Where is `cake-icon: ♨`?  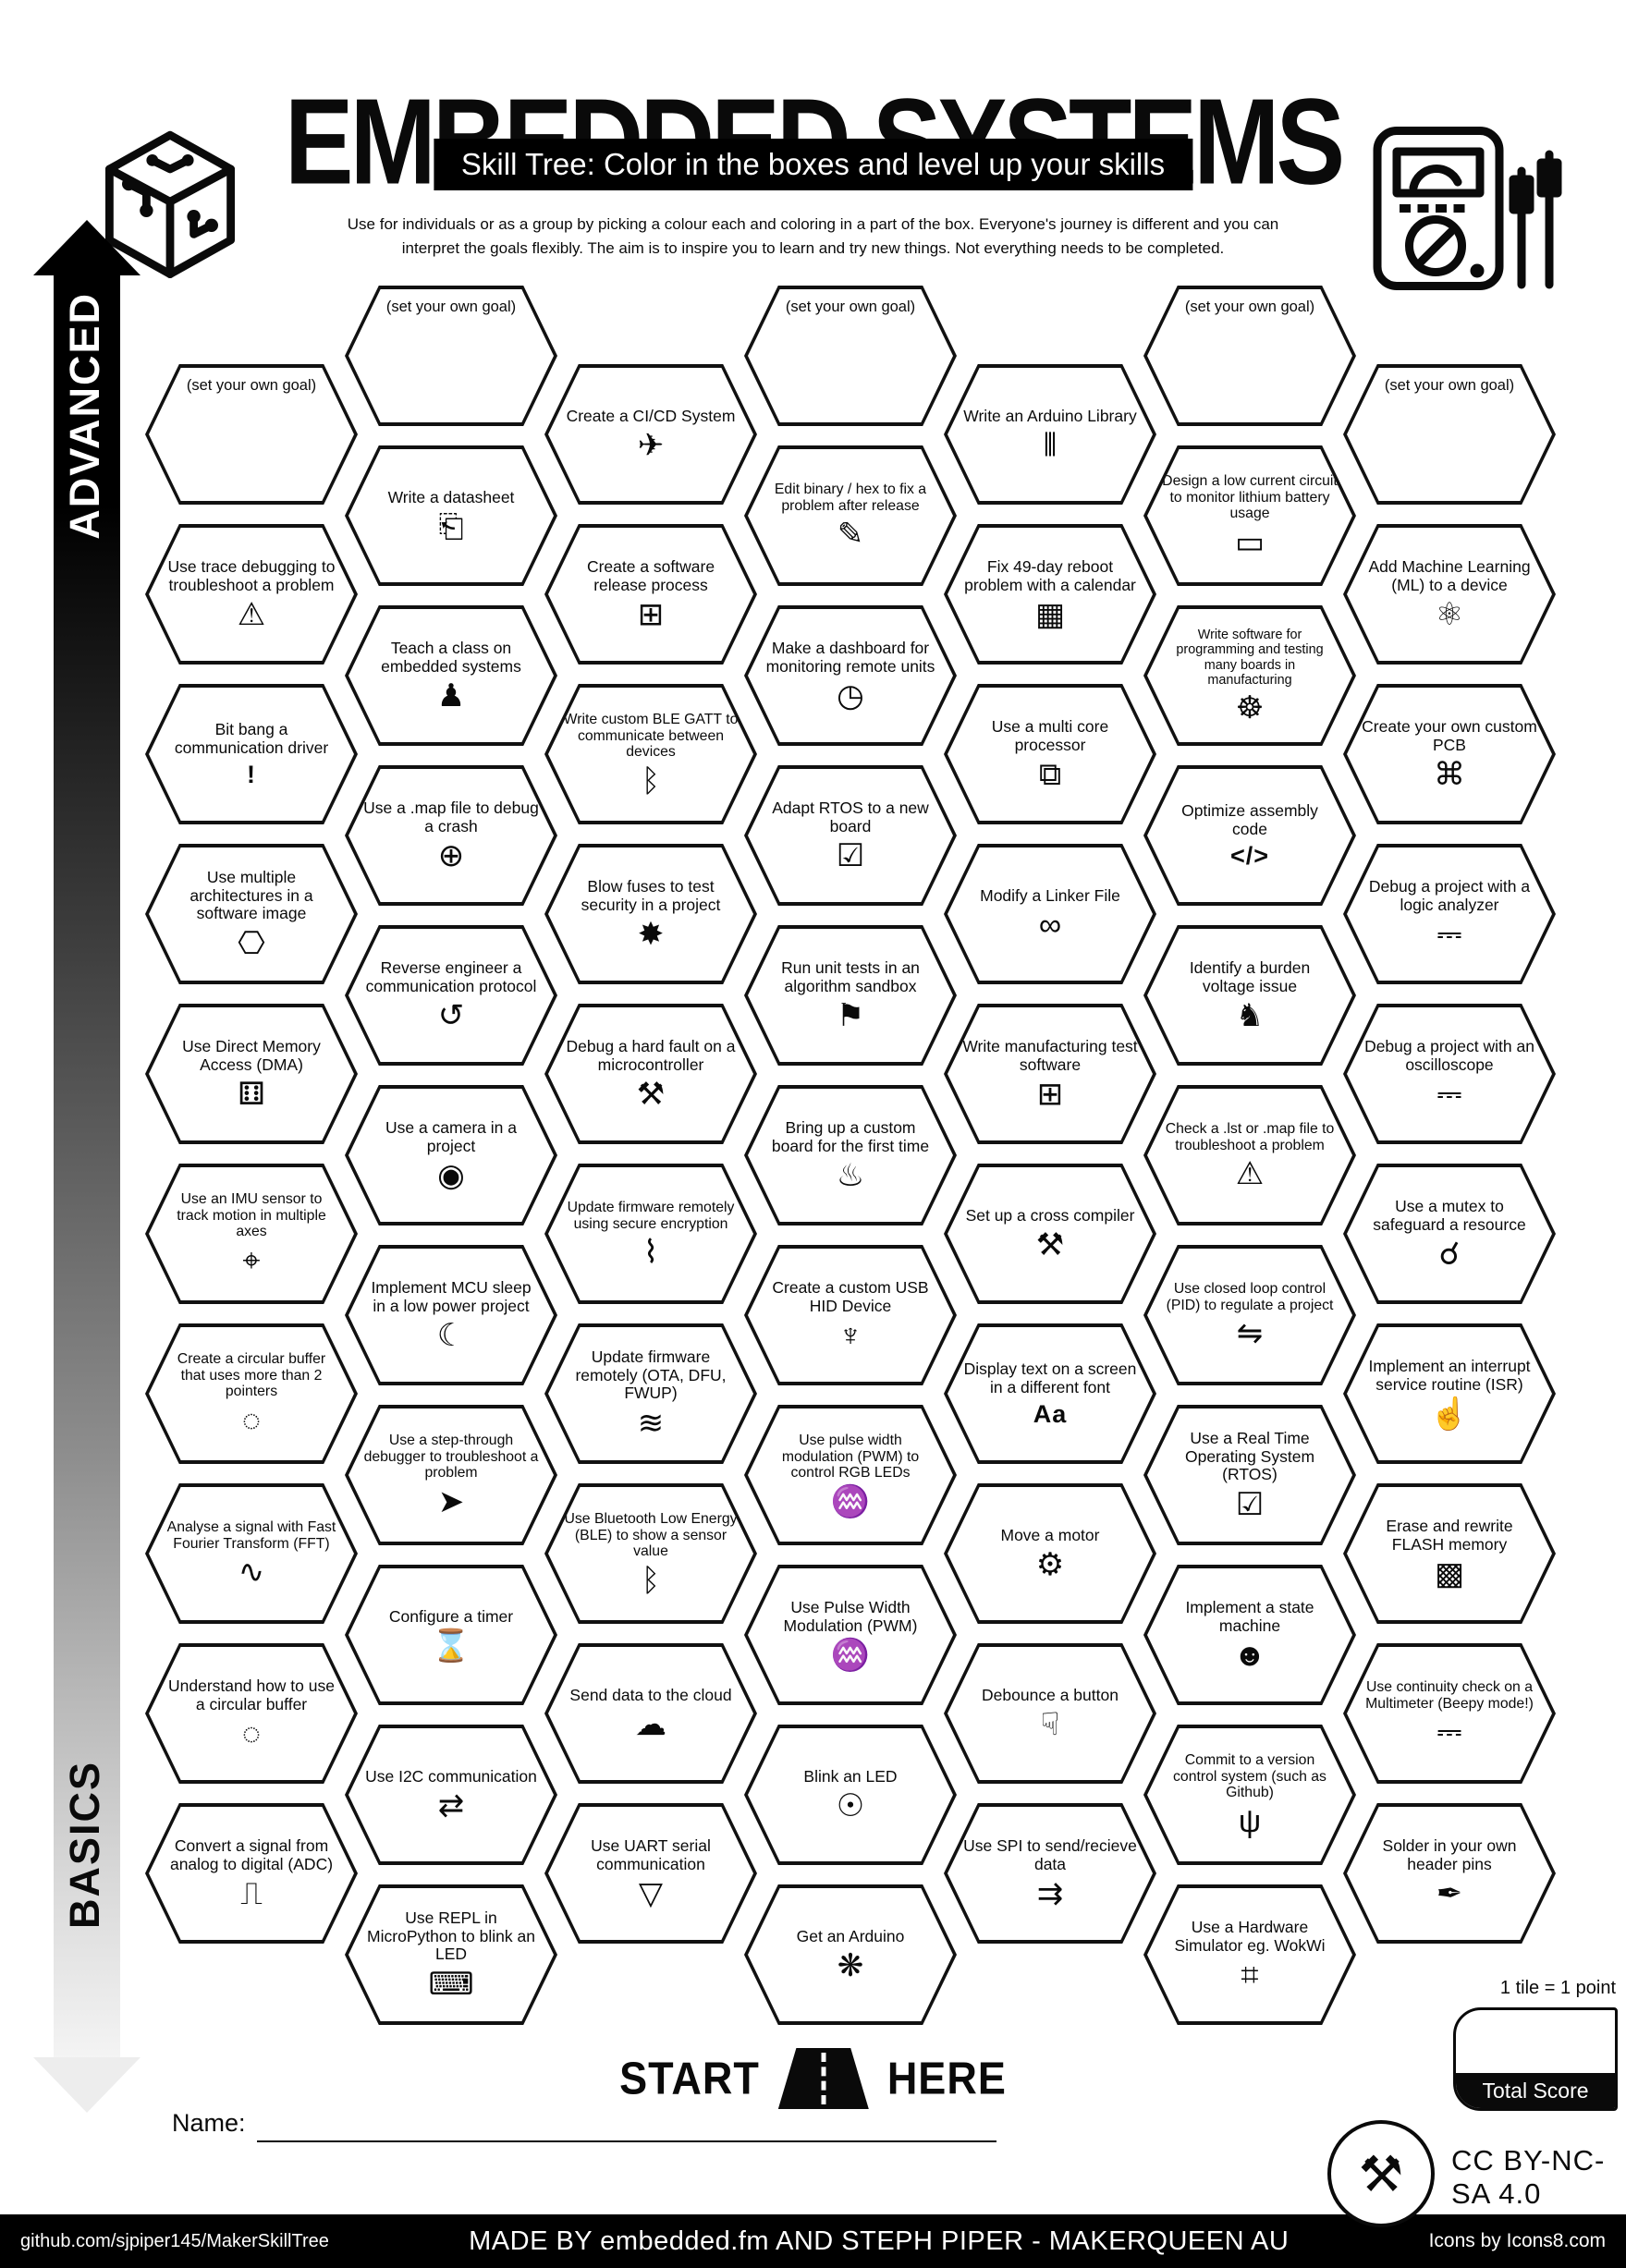 cake-icon: ♨ is located at coordinates (850, 1176).